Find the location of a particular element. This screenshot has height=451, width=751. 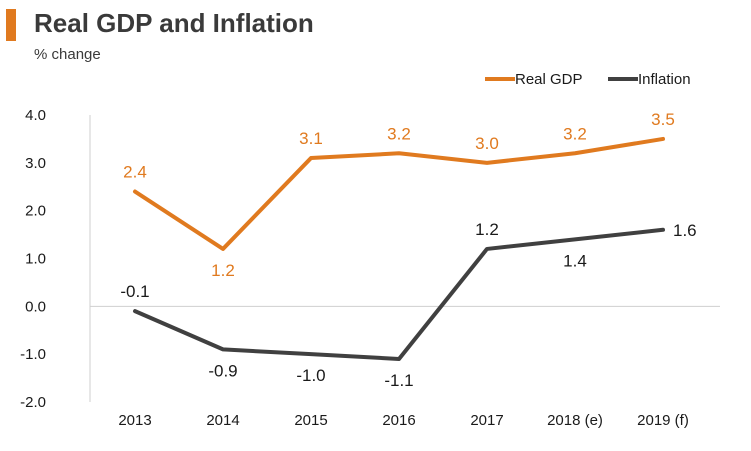

data-label: 3.5 is located at coordinates (663, 119).